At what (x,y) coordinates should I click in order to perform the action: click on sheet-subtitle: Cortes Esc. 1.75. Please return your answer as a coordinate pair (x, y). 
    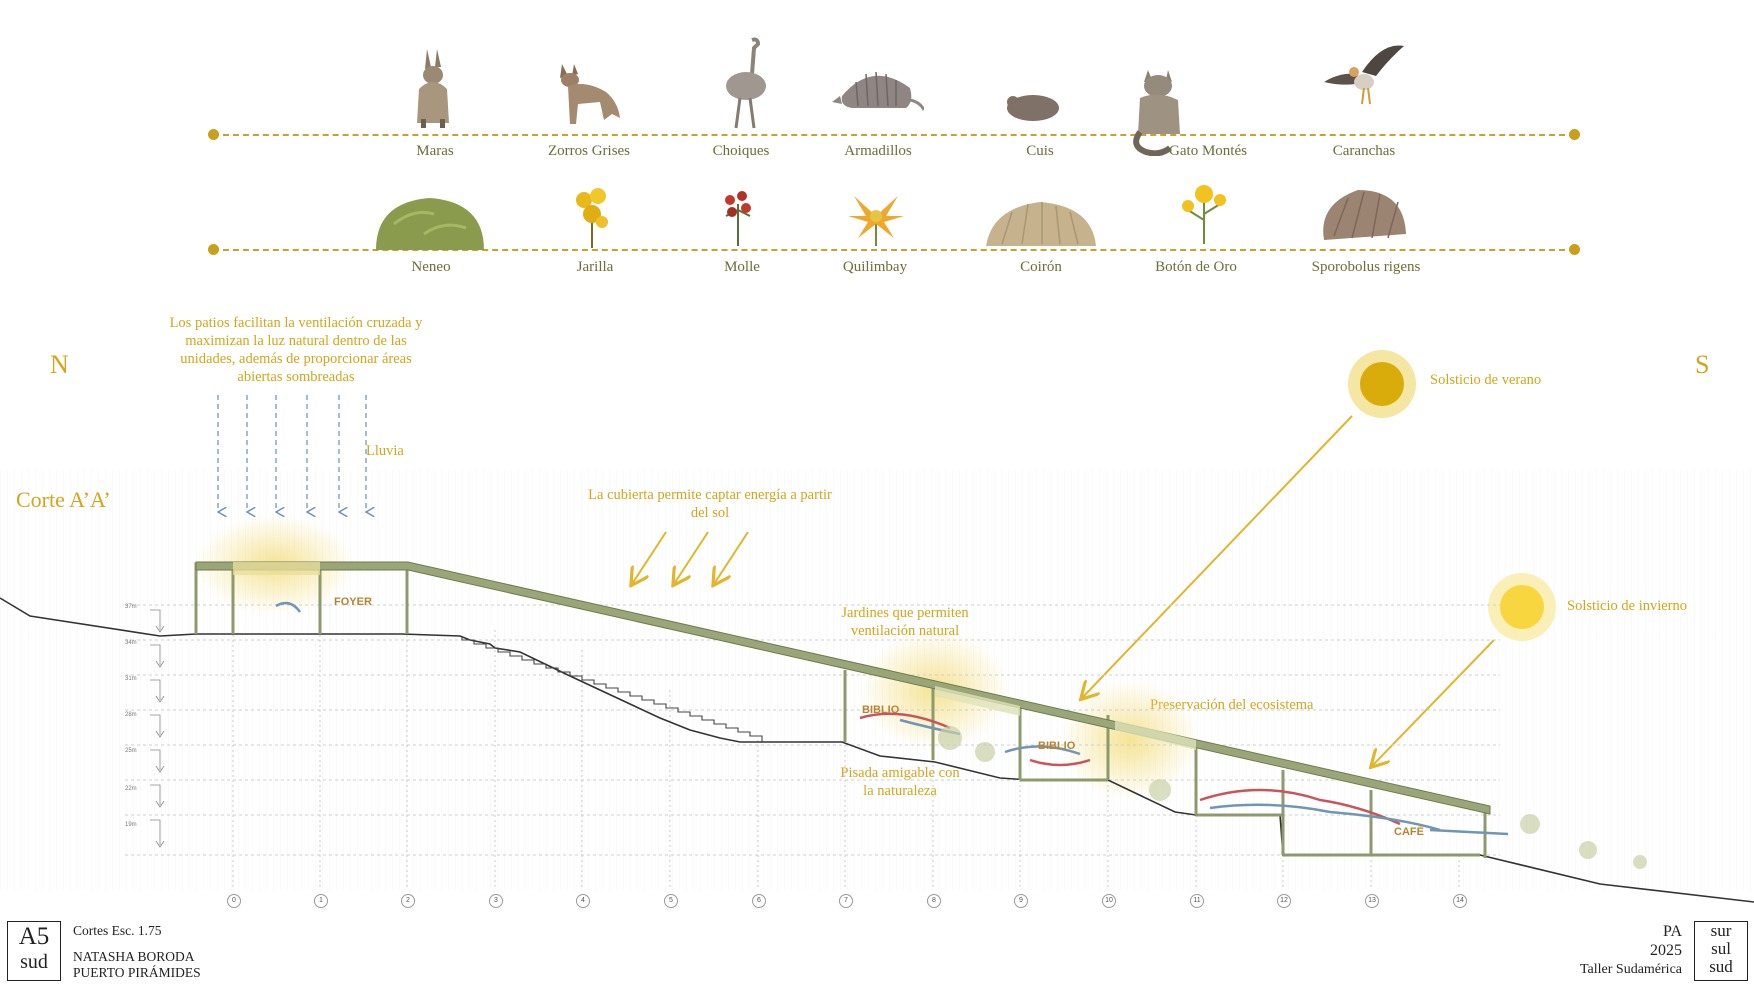
    Looking at the image, I should click on (117, 930).